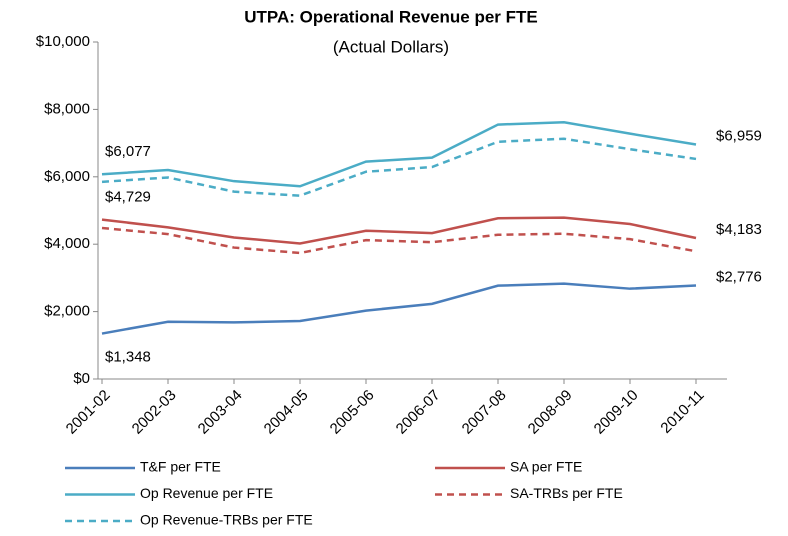 Image resolution: width=788 pixels, height=536 pixels. I want to click on chart-subtitle: (Actual Dollars), so click(391, 46).